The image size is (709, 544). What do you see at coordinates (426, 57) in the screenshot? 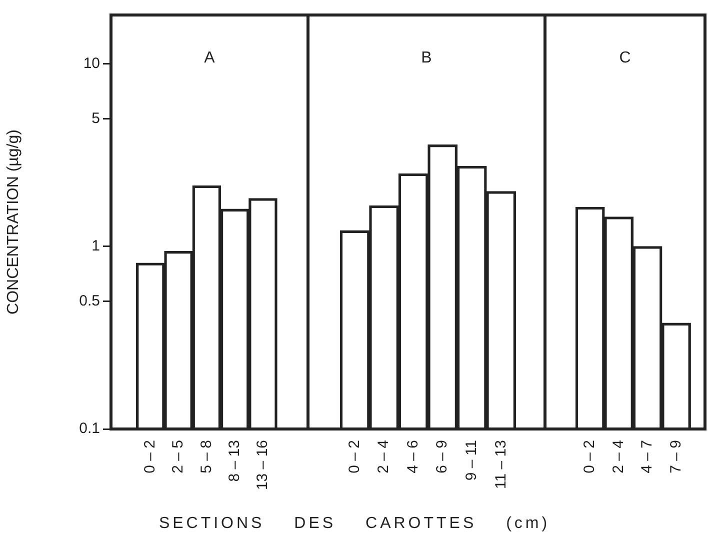
I see `text: B` at bounding box center [426, 57].